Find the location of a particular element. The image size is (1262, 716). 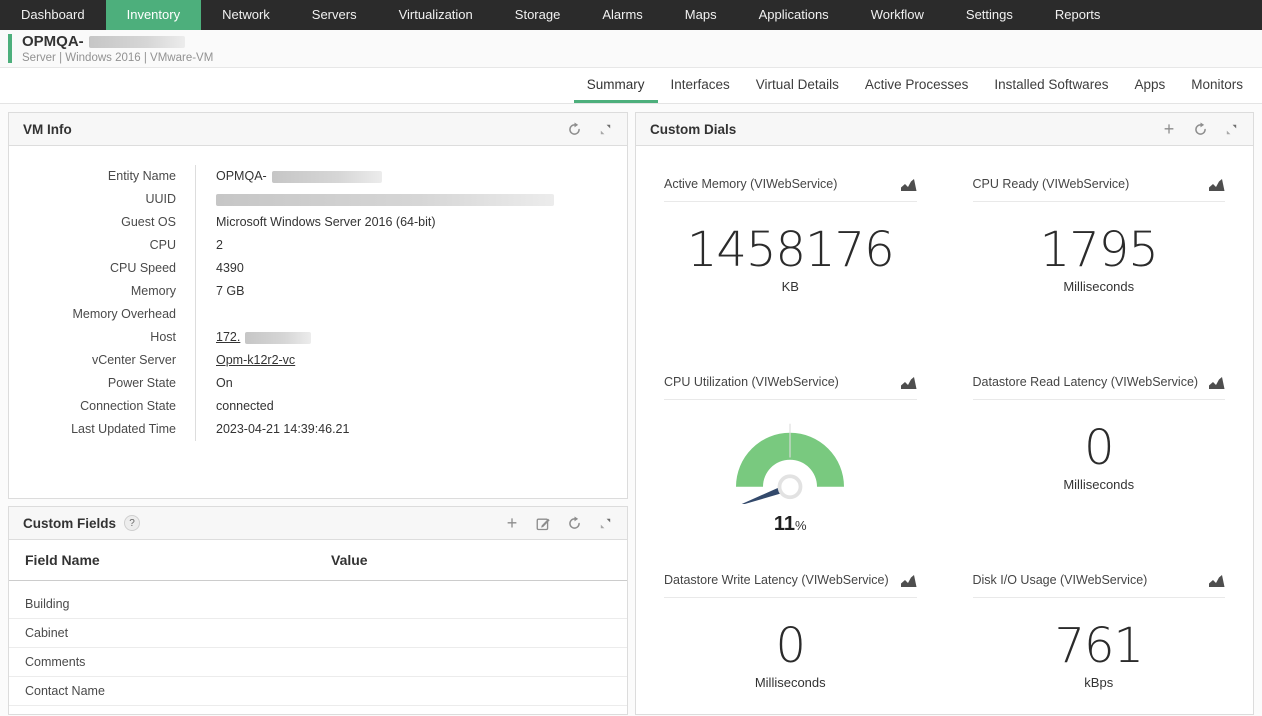

vm-info-title: VM Info is located at coordinates (47, 129).